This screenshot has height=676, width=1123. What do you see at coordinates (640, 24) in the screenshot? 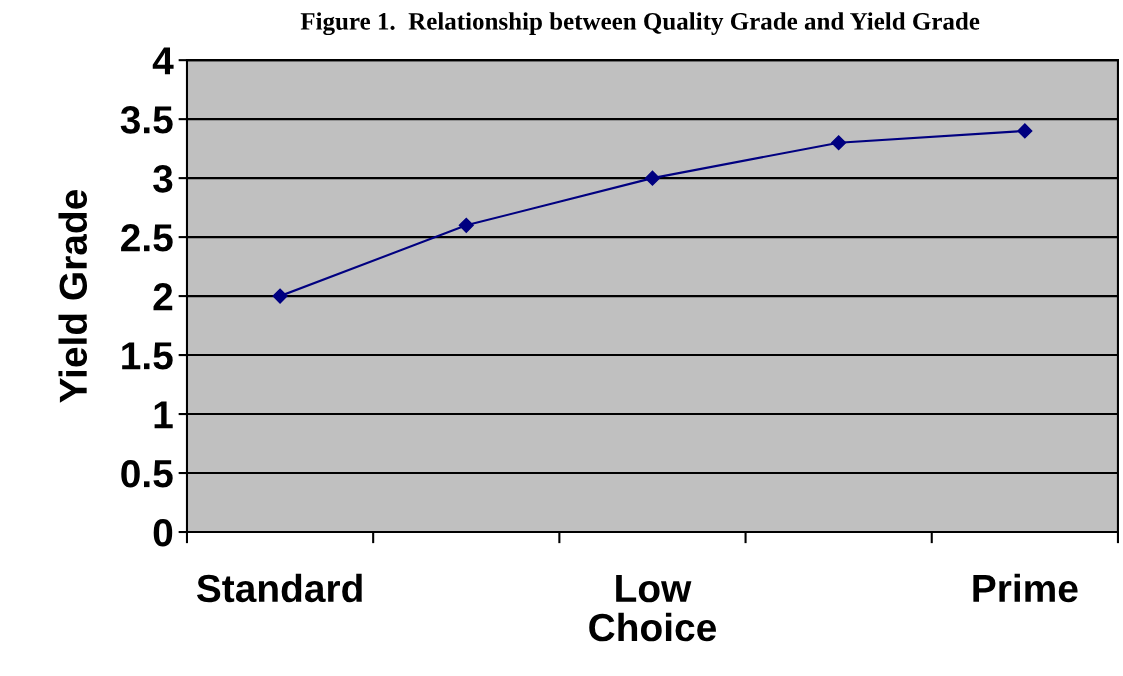
I see `chart-title: Figure 1. Relationship between Quality Grade and Yield Grade` at bounding box center [640, 24].